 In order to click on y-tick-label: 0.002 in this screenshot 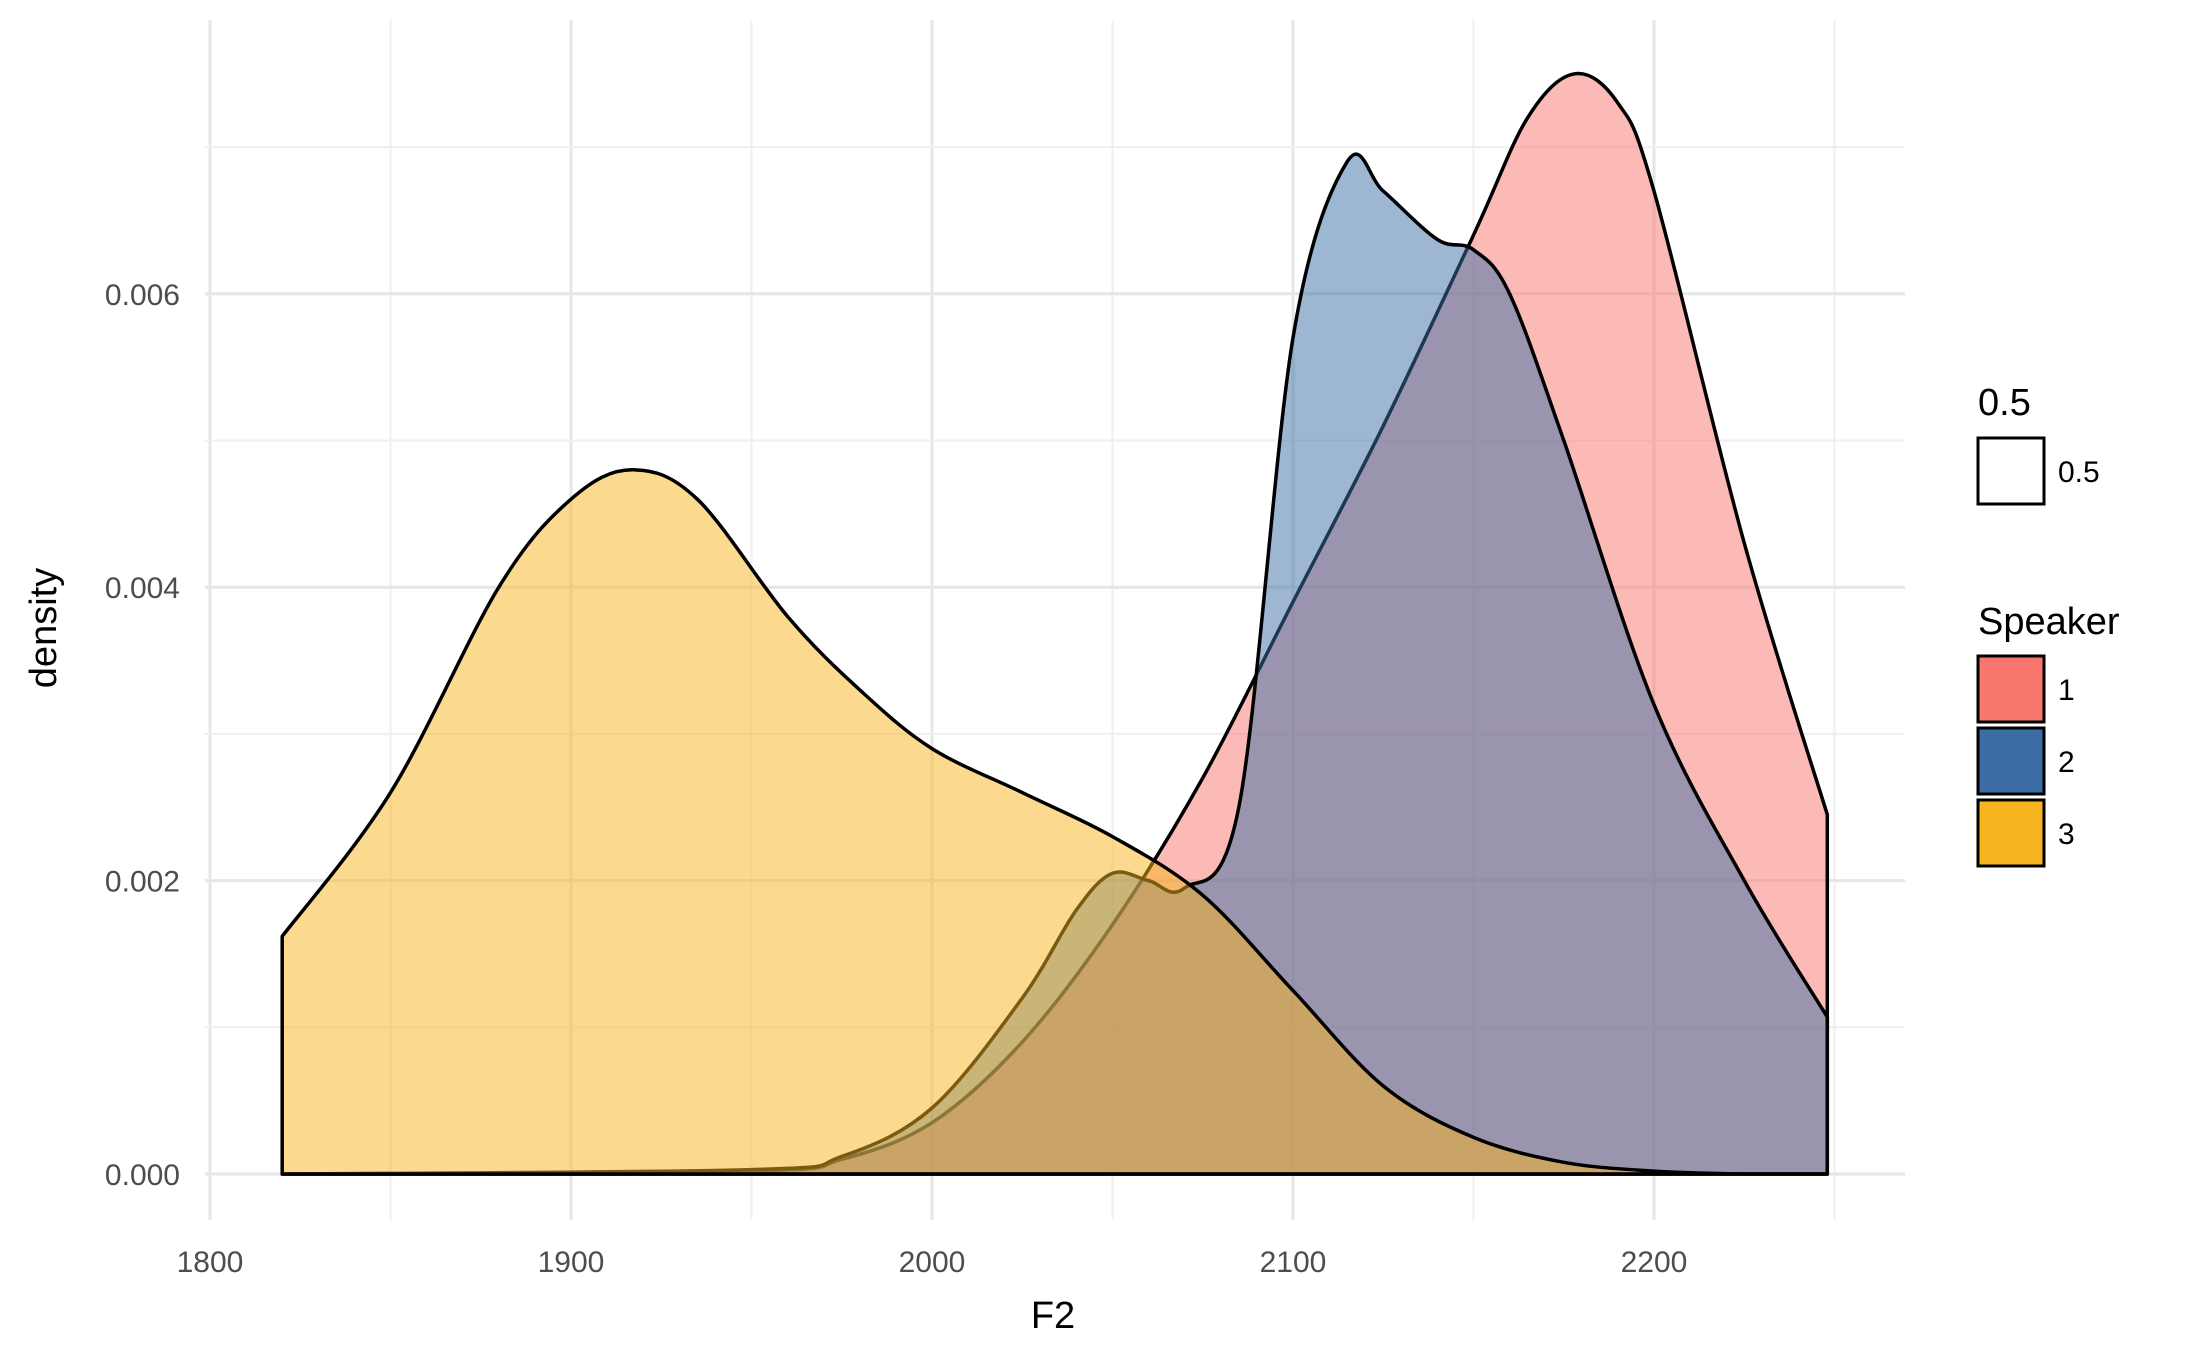, I will do `click(142, 882)`.